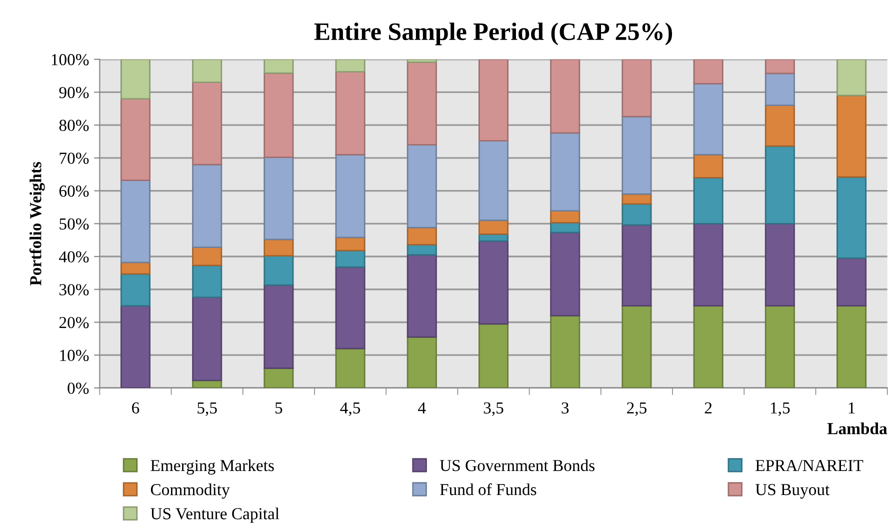  Describe the element at coordinates (207, 409) in the screenshot. I see `x-tick-label: 5,5` at that location.